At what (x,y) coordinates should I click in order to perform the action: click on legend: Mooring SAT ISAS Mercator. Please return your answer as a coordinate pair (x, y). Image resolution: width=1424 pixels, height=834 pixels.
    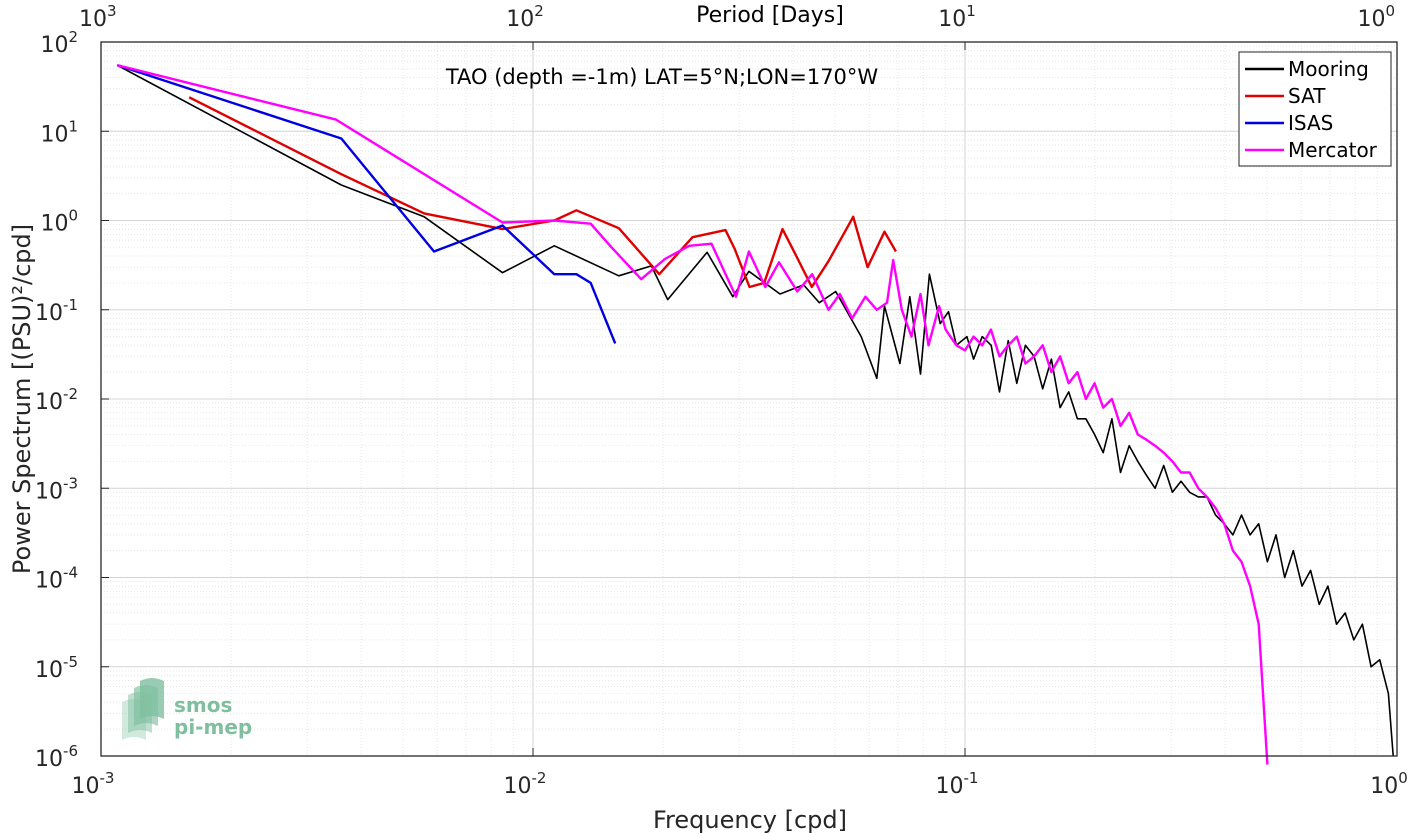
    Looking at the image, I should click on (1315, 109).